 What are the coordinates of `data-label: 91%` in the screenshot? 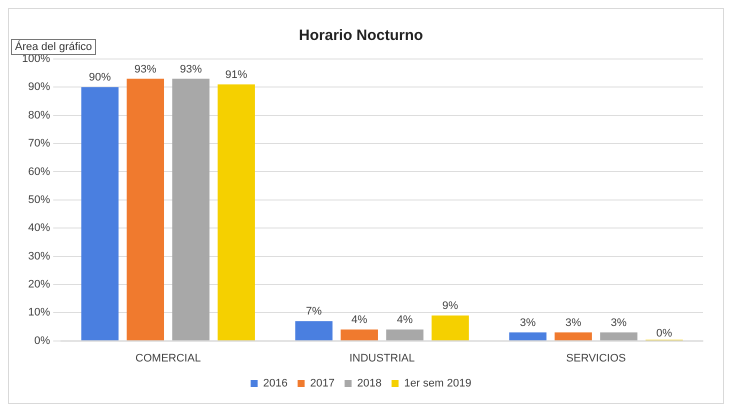 It's located at (236, 74).